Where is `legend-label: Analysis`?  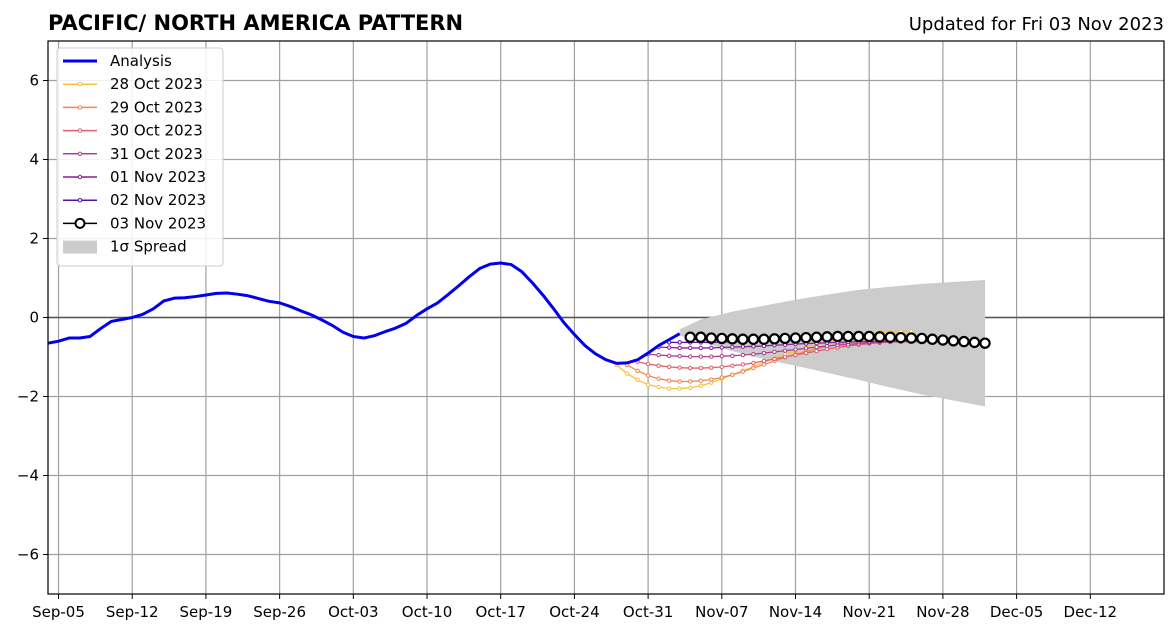 legend-label: Analysis is located at coordinates (141, 61).